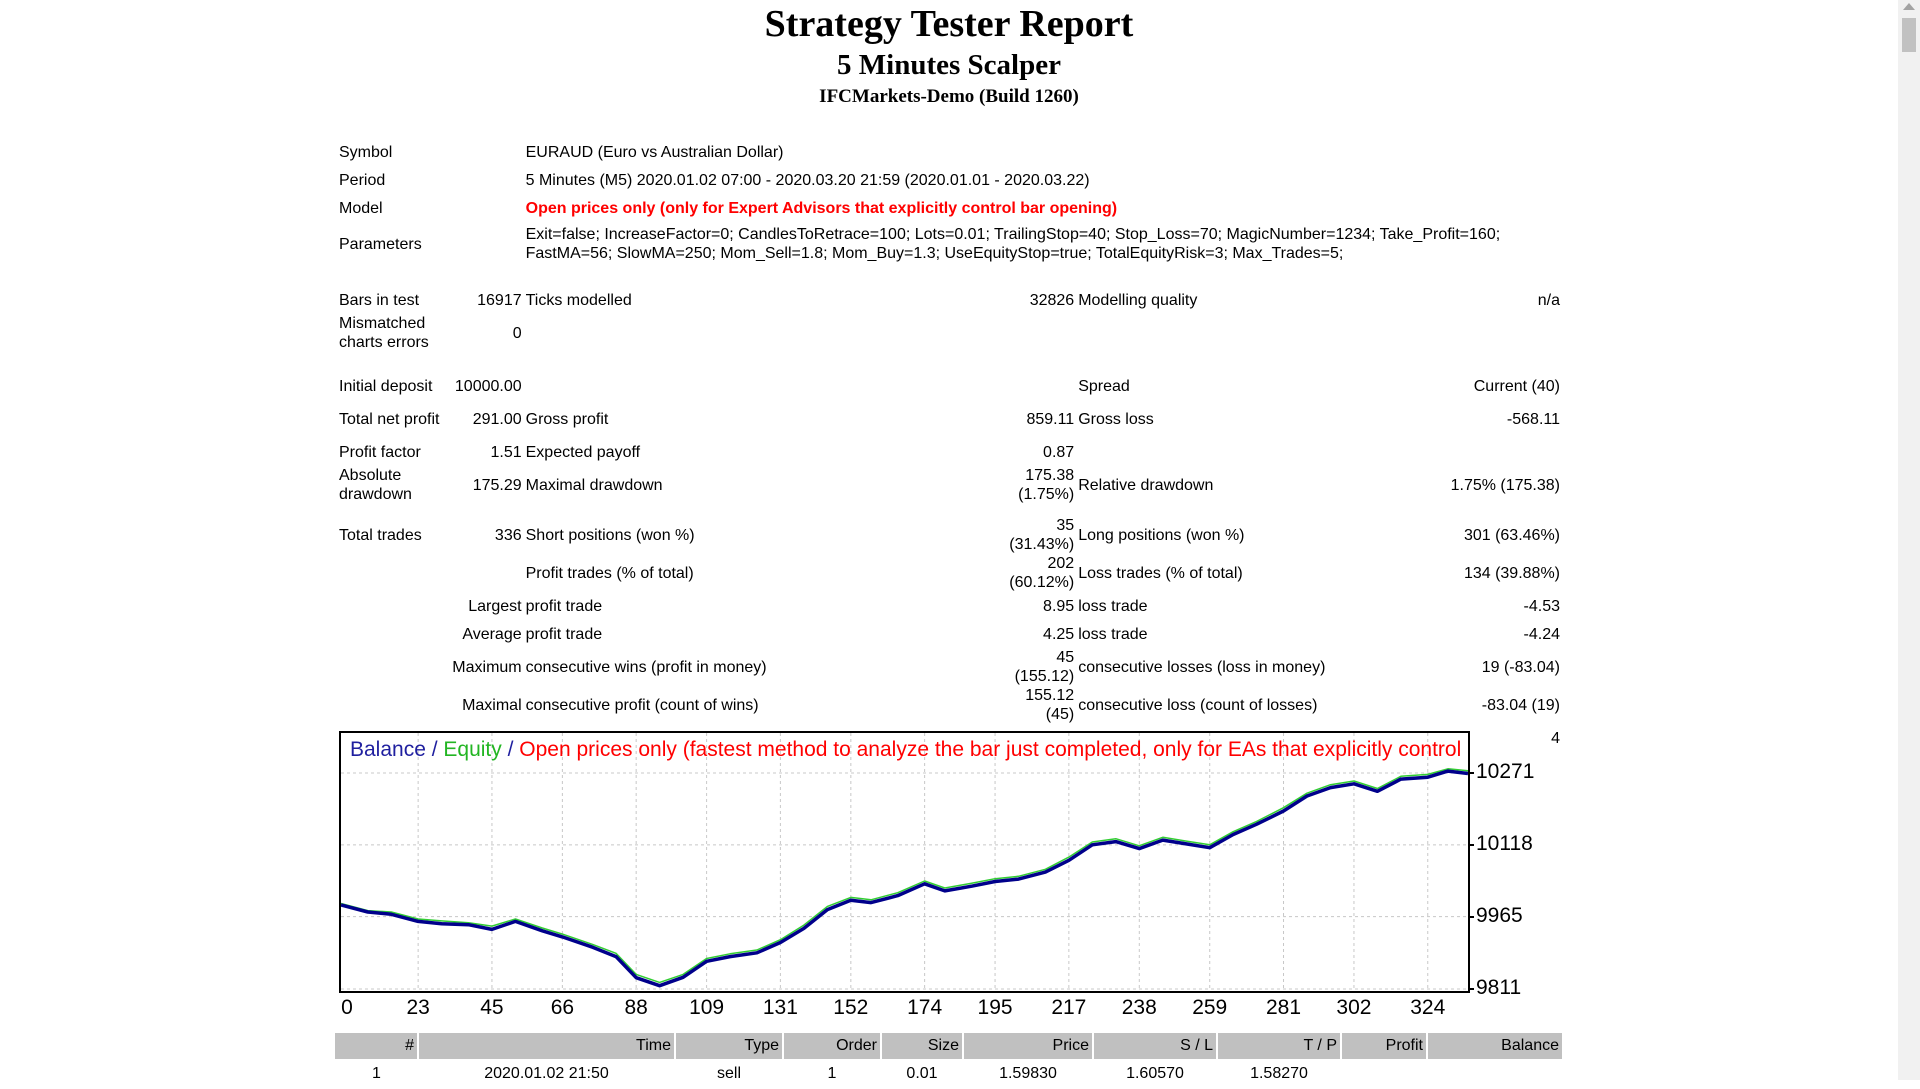 This screenshot has height=1089, width=1920. I want to click on average-loss-label: loss trade, so click(1113, 634).